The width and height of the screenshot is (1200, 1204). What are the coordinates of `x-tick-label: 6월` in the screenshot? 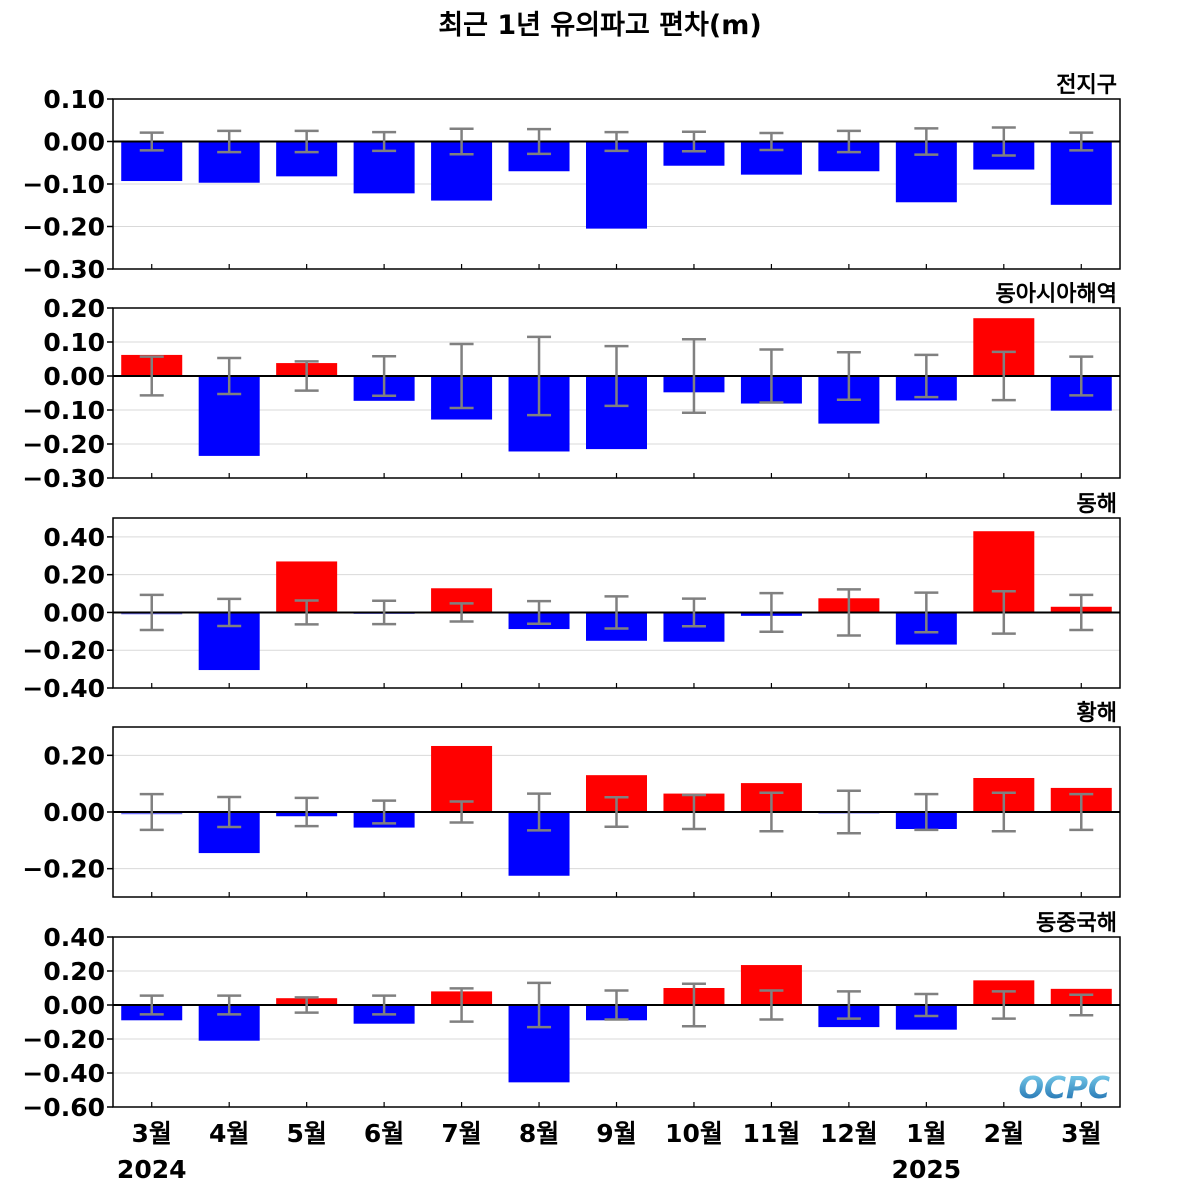 It's located at (384, 1133).